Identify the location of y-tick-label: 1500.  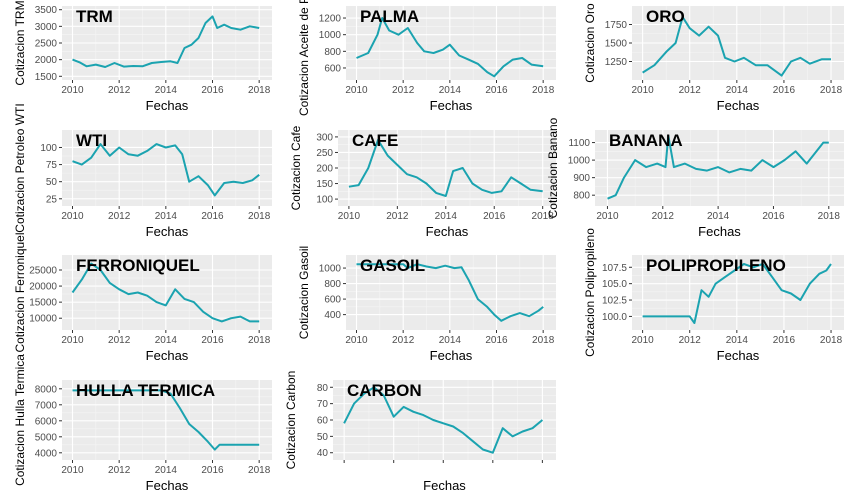
(616, 44).